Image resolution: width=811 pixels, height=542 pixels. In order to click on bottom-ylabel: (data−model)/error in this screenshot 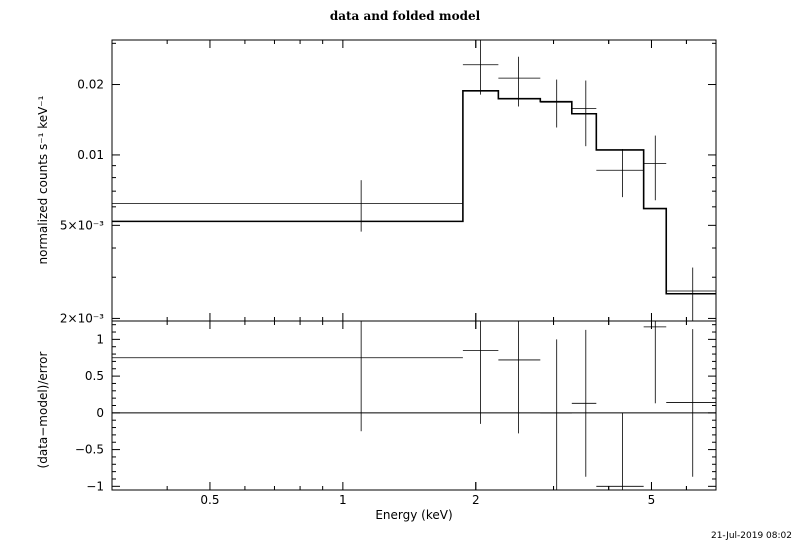, I will do `click(43, 409)`.